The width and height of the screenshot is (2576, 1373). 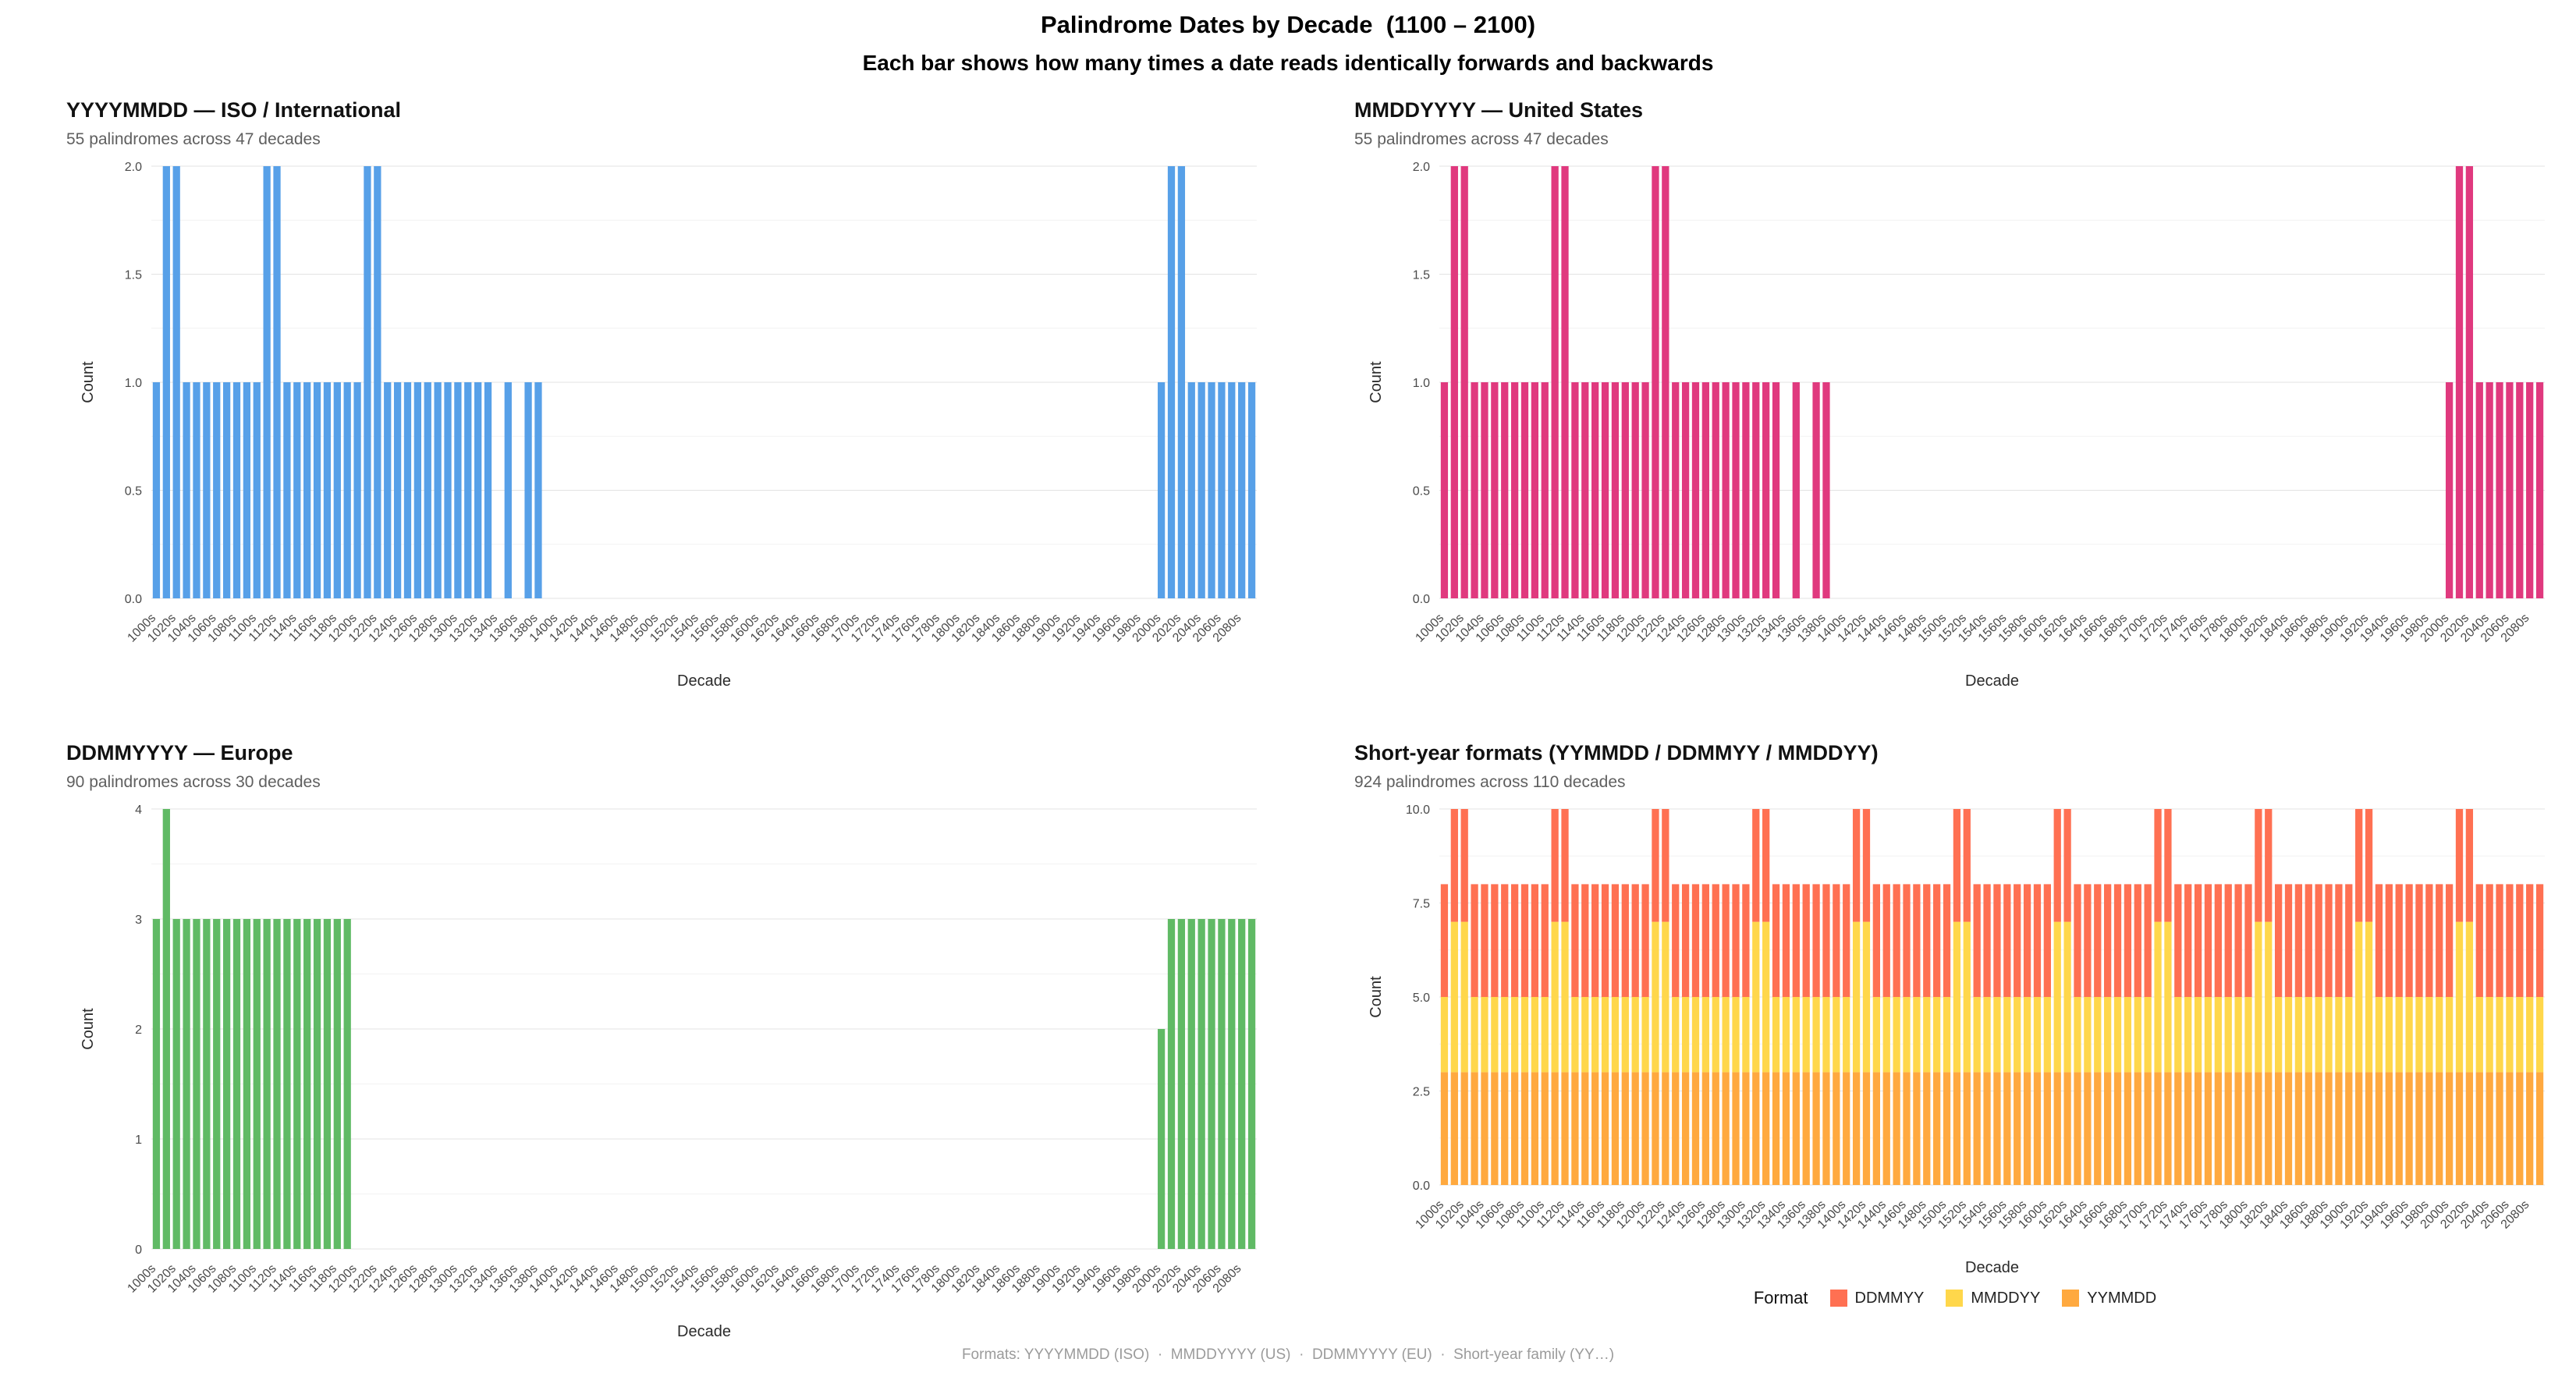 I want to click on legend-item-mmddyy: MMDDYY, so click(x=1993, y=1298).